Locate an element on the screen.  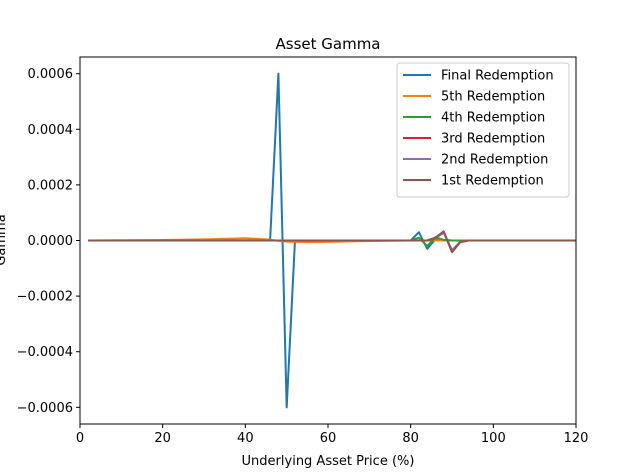
y-tick-label: −0.0002 is located at coordinates (45, 297).